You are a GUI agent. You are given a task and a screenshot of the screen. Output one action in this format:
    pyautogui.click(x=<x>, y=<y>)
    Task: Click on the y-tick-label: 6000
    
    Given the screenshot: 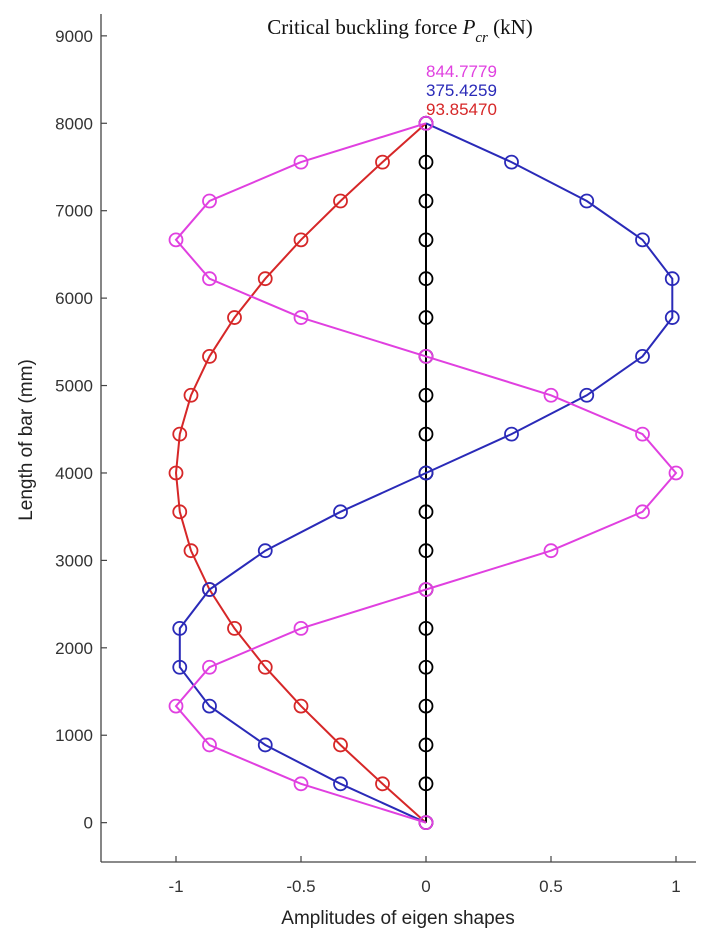 What is the action you would take?
    pyautogui.click(x=74, y=298)
    